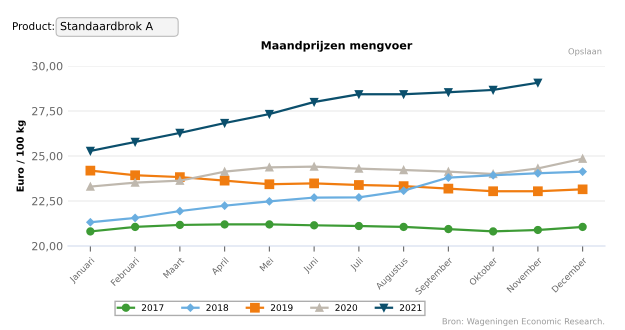  Describe the element at coordinates (106, 26) in the screenshot. I see `text: Standaardbrok A` at that location.